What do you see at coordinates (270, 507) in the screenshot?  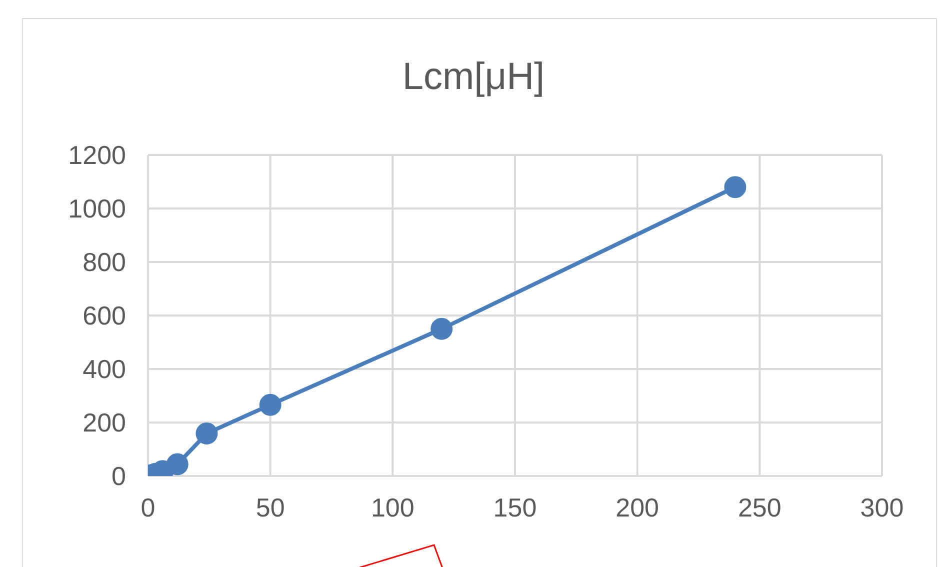 I see `x-tick-label: 50` at bounding box center [270, 507].